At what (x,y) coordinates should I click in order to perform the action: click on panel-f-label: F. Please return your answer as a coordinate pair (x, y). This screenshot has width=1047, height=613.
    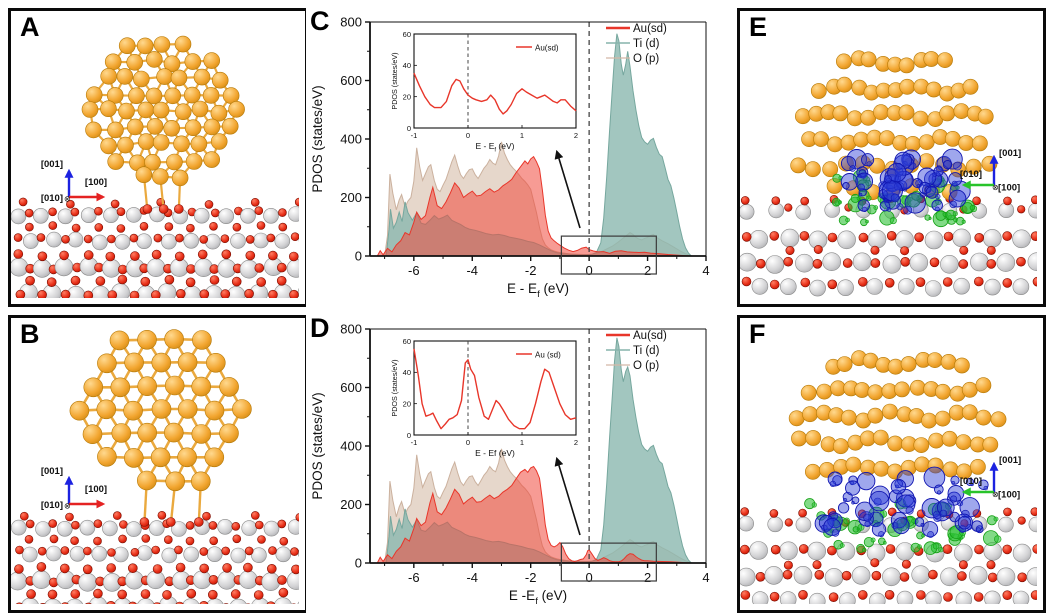
    Looking at the image, I should click on (757, 334).